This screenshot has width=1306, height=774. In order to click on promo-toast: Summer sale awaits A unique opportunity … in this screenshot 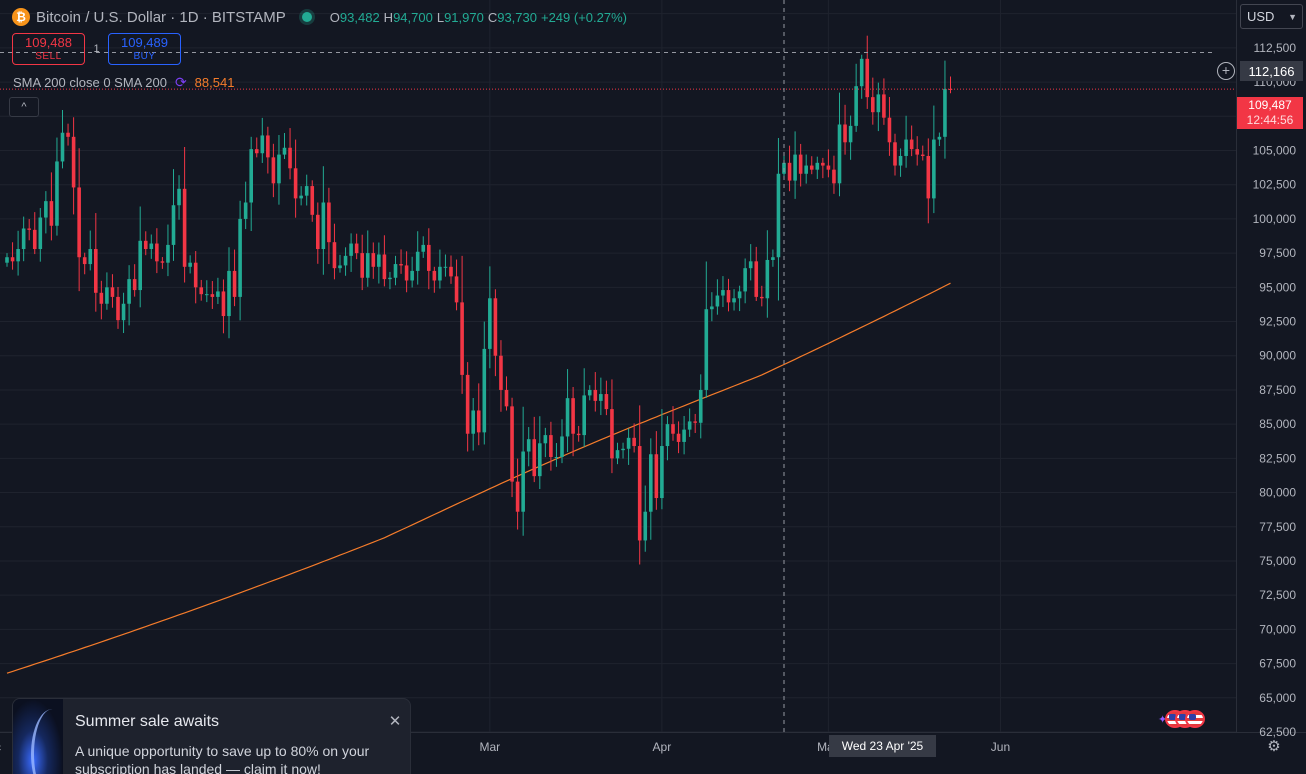, I will do `click(211, 736)`.